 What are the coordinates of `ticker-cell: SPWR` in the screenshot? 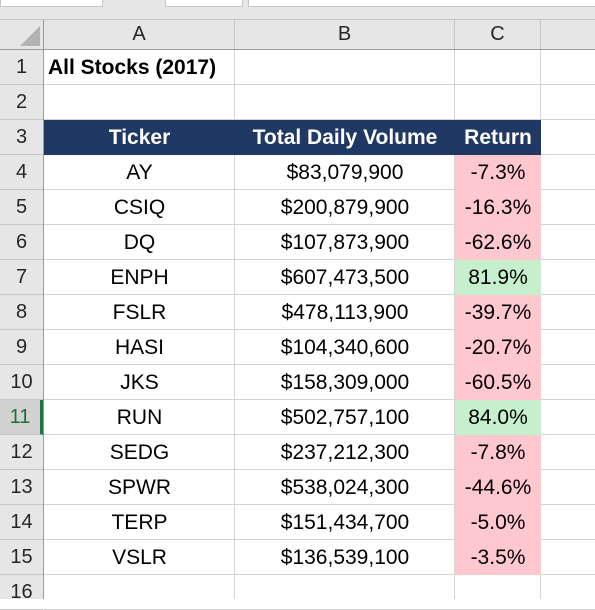 It's located at (139, 487).